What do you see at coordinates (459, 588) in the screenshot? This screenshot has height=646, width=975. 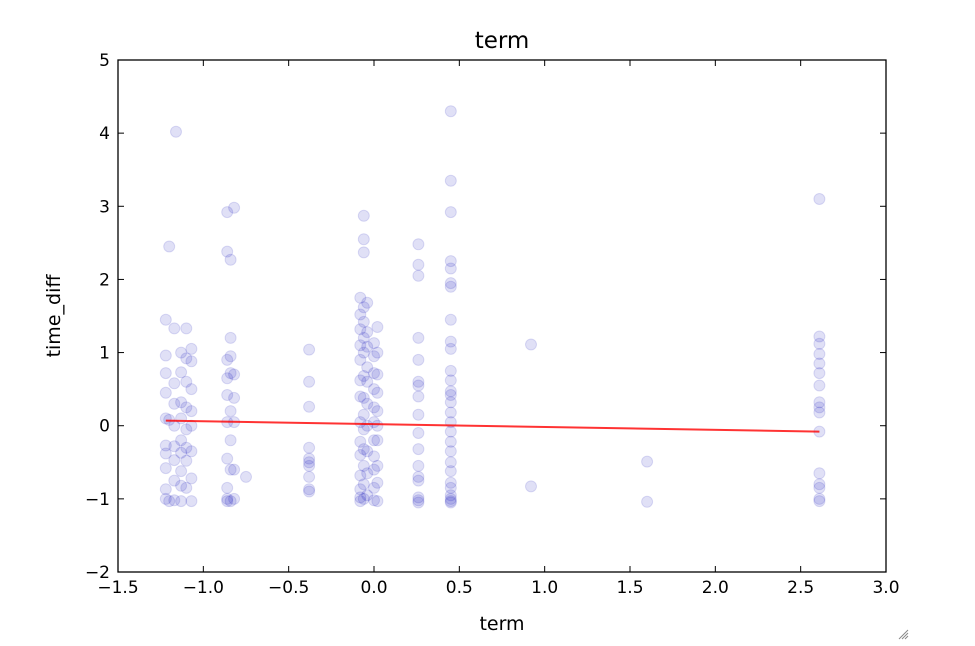 I see `x-tick-label: 0.5` at bounding box center [459, 588].